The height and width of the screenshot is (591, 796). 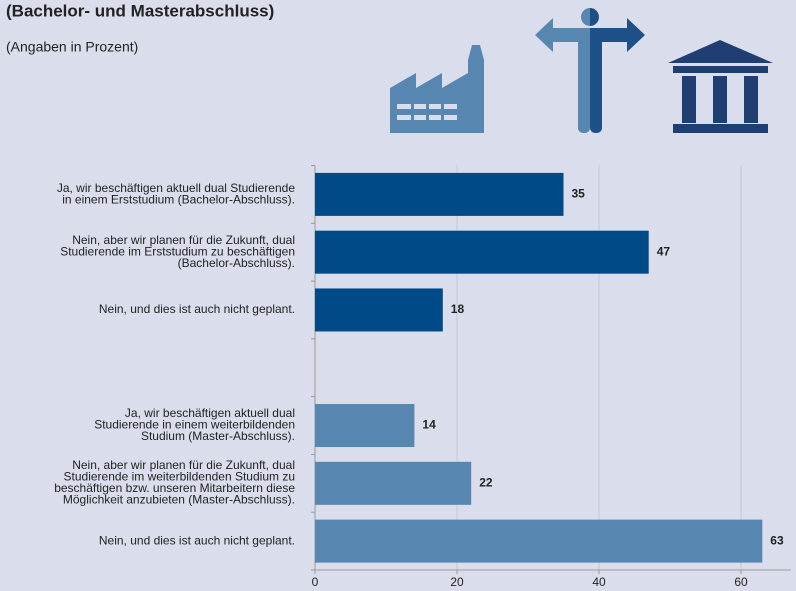 I want to click on x-tick-label: 60, so click(x=741, y=582).